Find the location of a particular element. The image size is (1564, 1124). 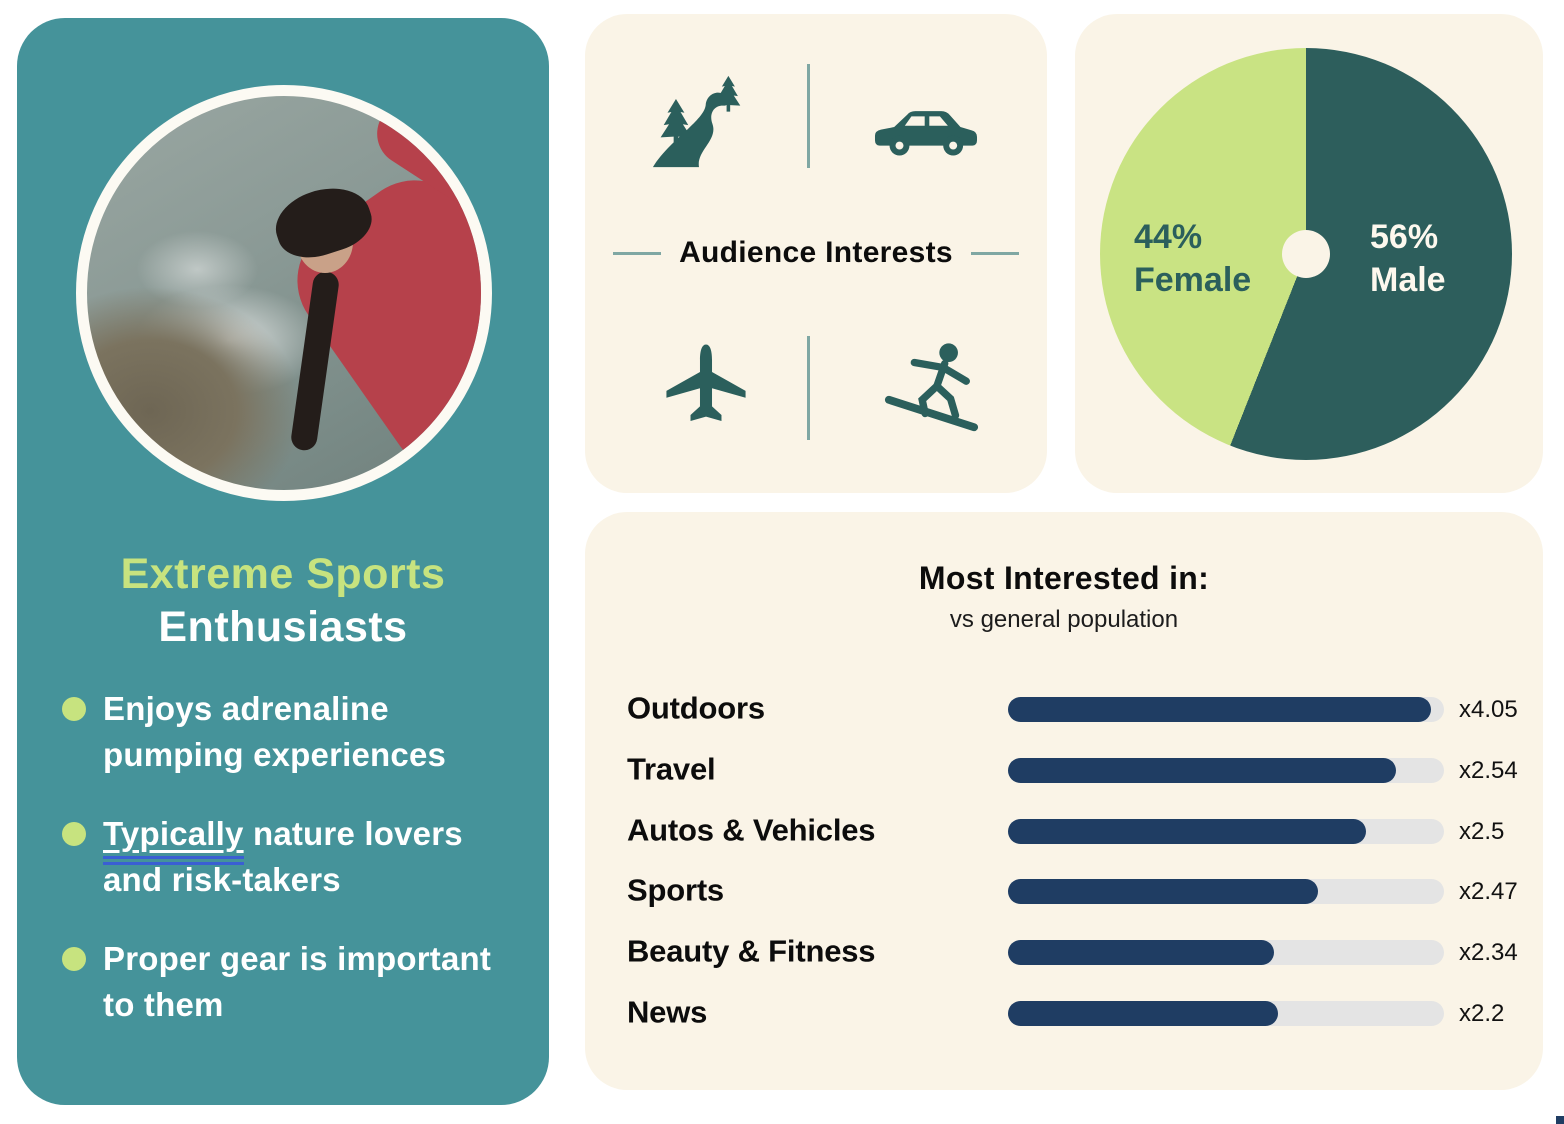

interest-row: Autos & Vehicles x2.5 is located at coordinates (1067, 830).